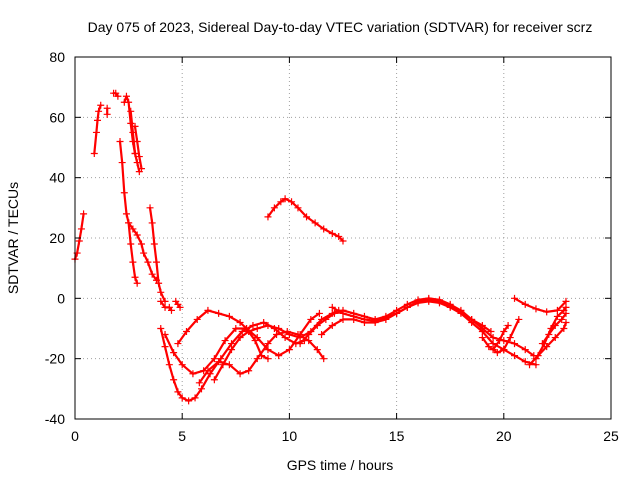 This screenshot has height=480, width=640. What do you see at coordinates (55, 419) in the screenshot?
I see `y-tick-label: -40` at bounding box center [55, 419].